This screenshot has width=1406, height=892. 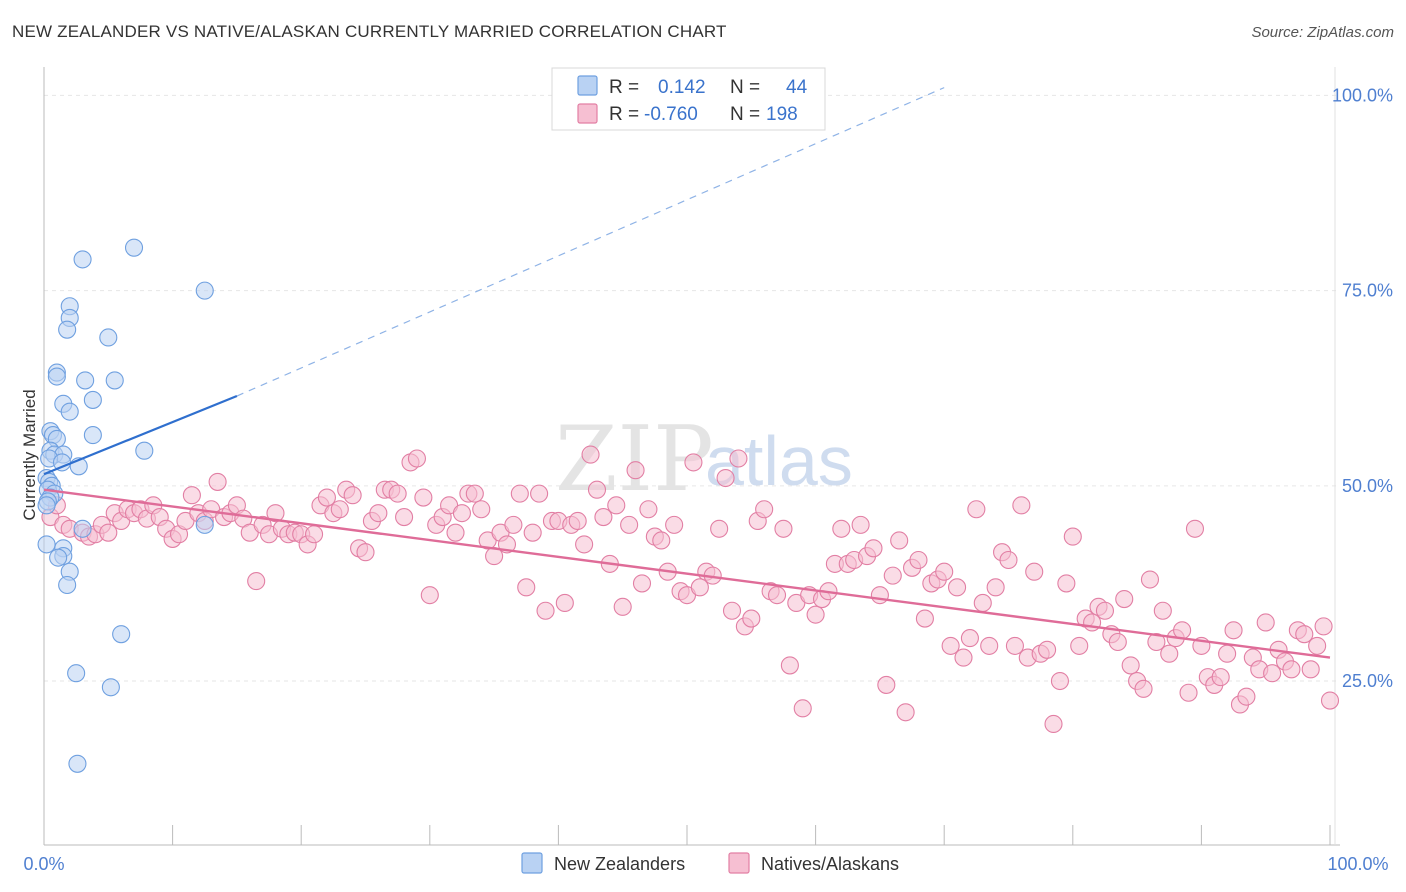 I want to click on trend-line-new-zealanders, so click(x=140, y=435).